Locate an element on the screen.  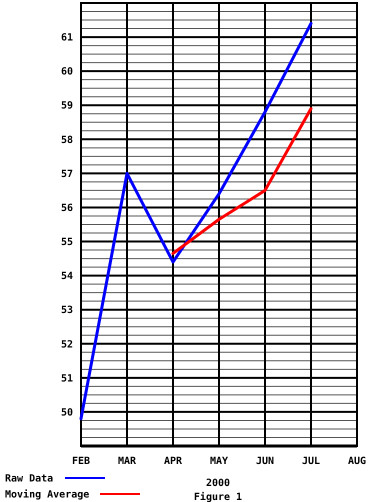
y-tick-label: 56 is located at coordinates (66, 208).